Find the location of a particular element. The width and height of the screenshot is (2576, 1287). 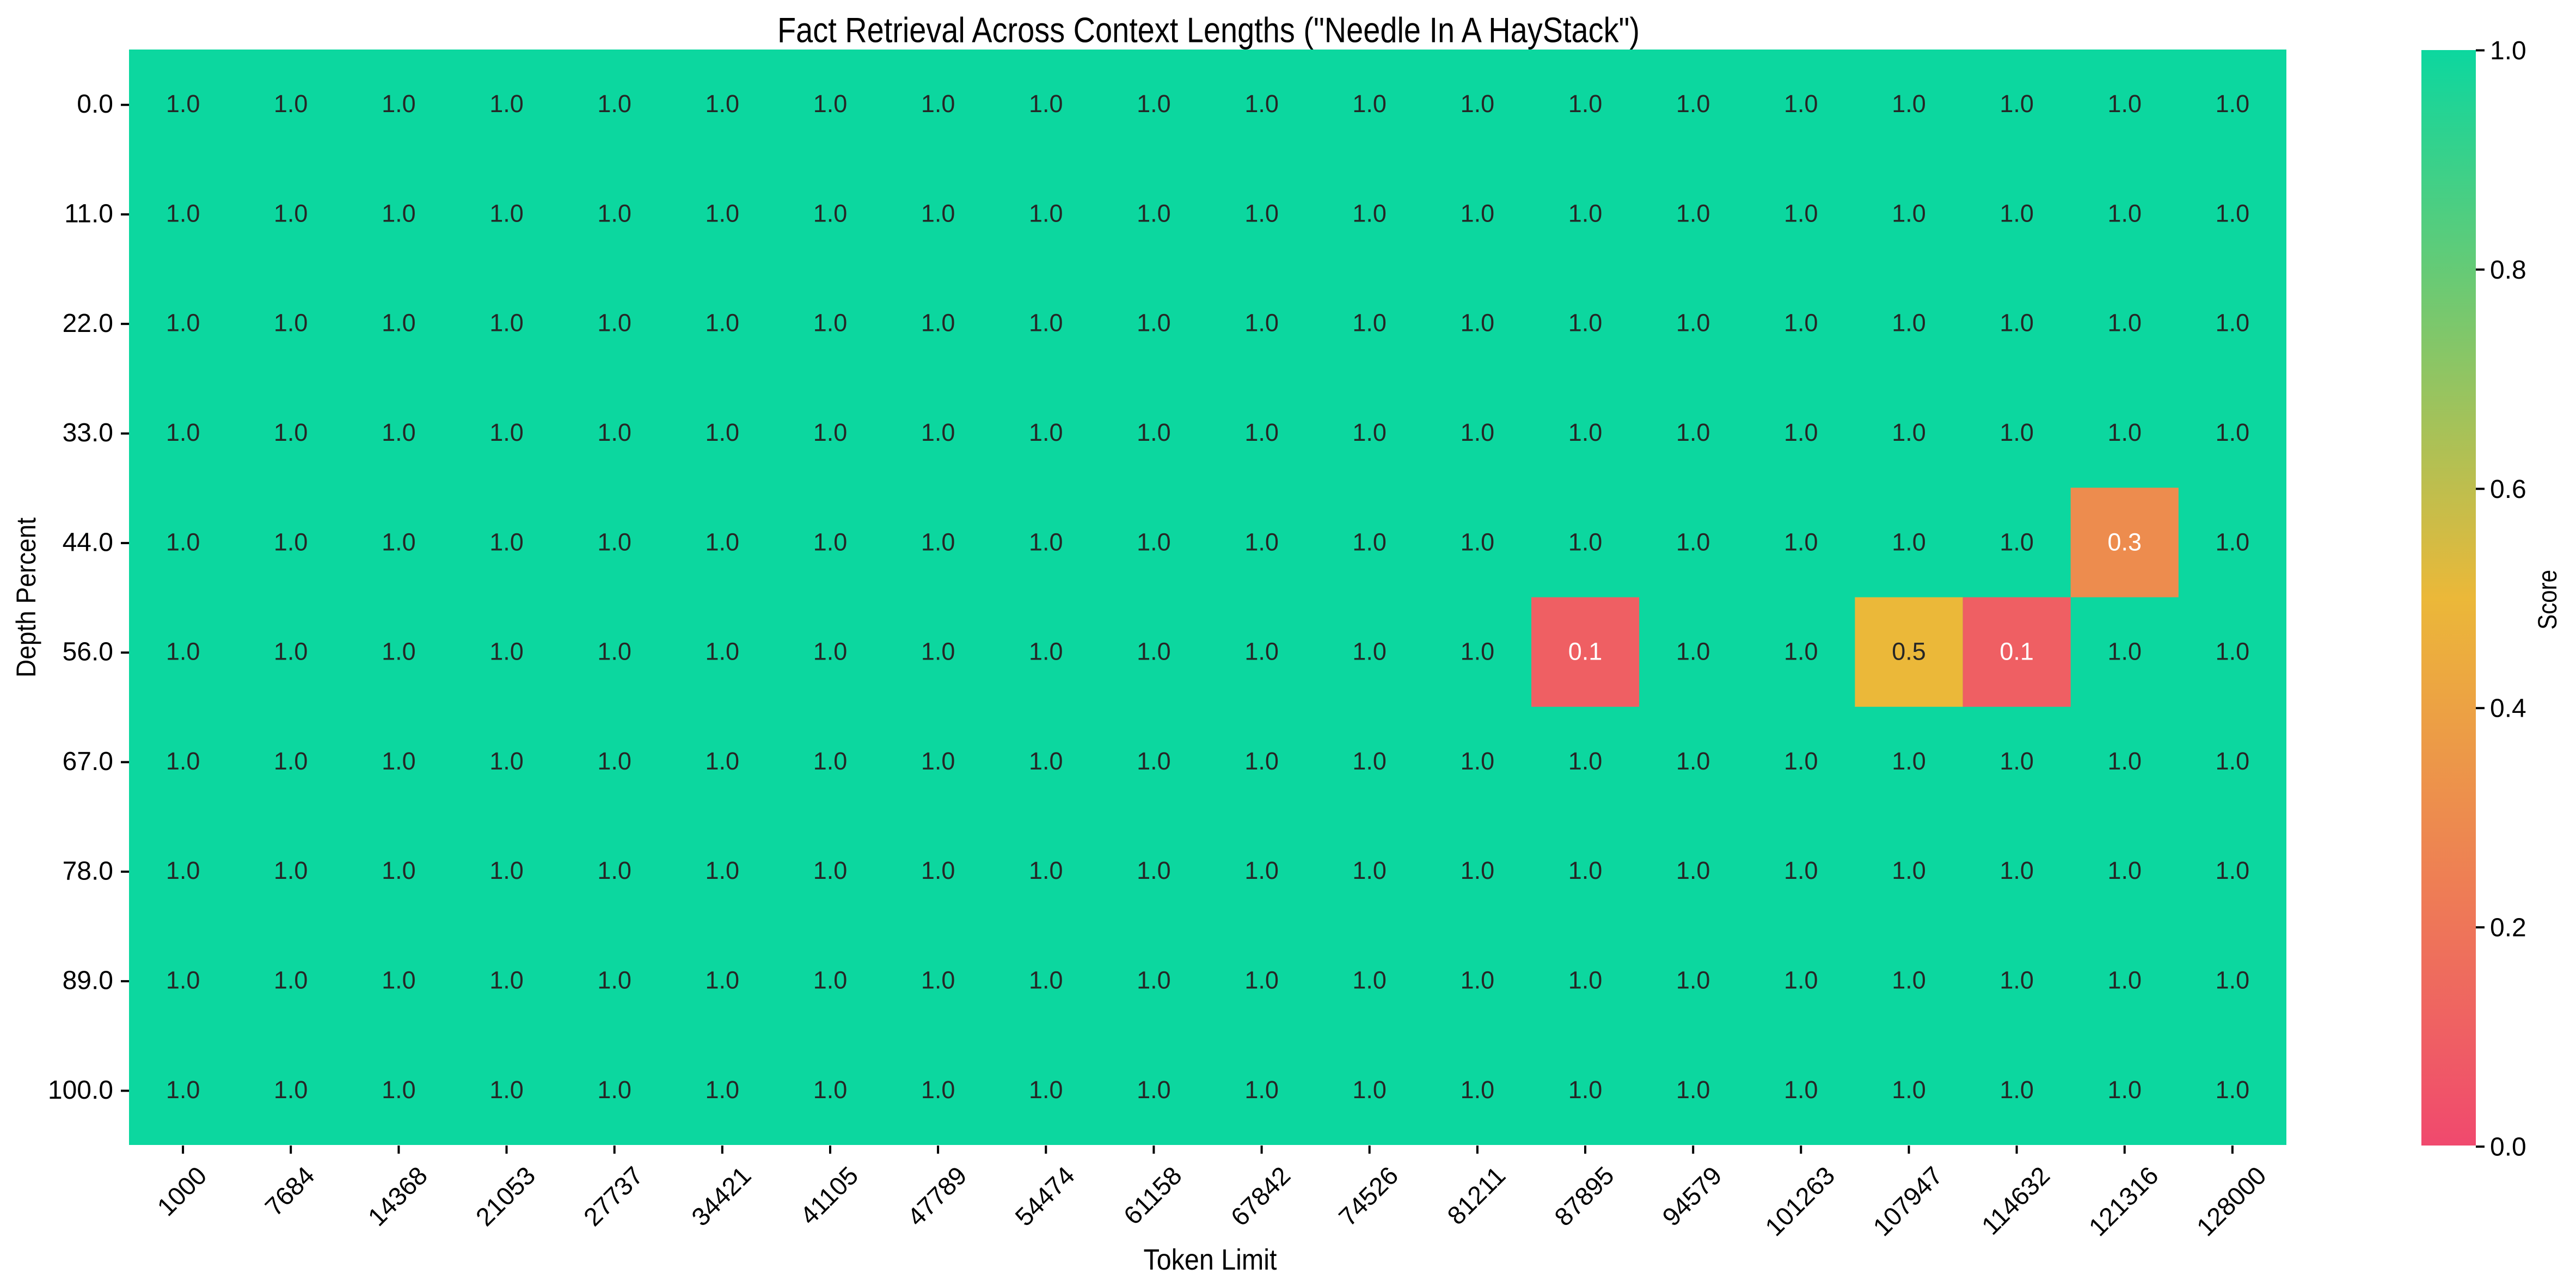

svg-text: 0.4 is located at coordinates (2508, 708).